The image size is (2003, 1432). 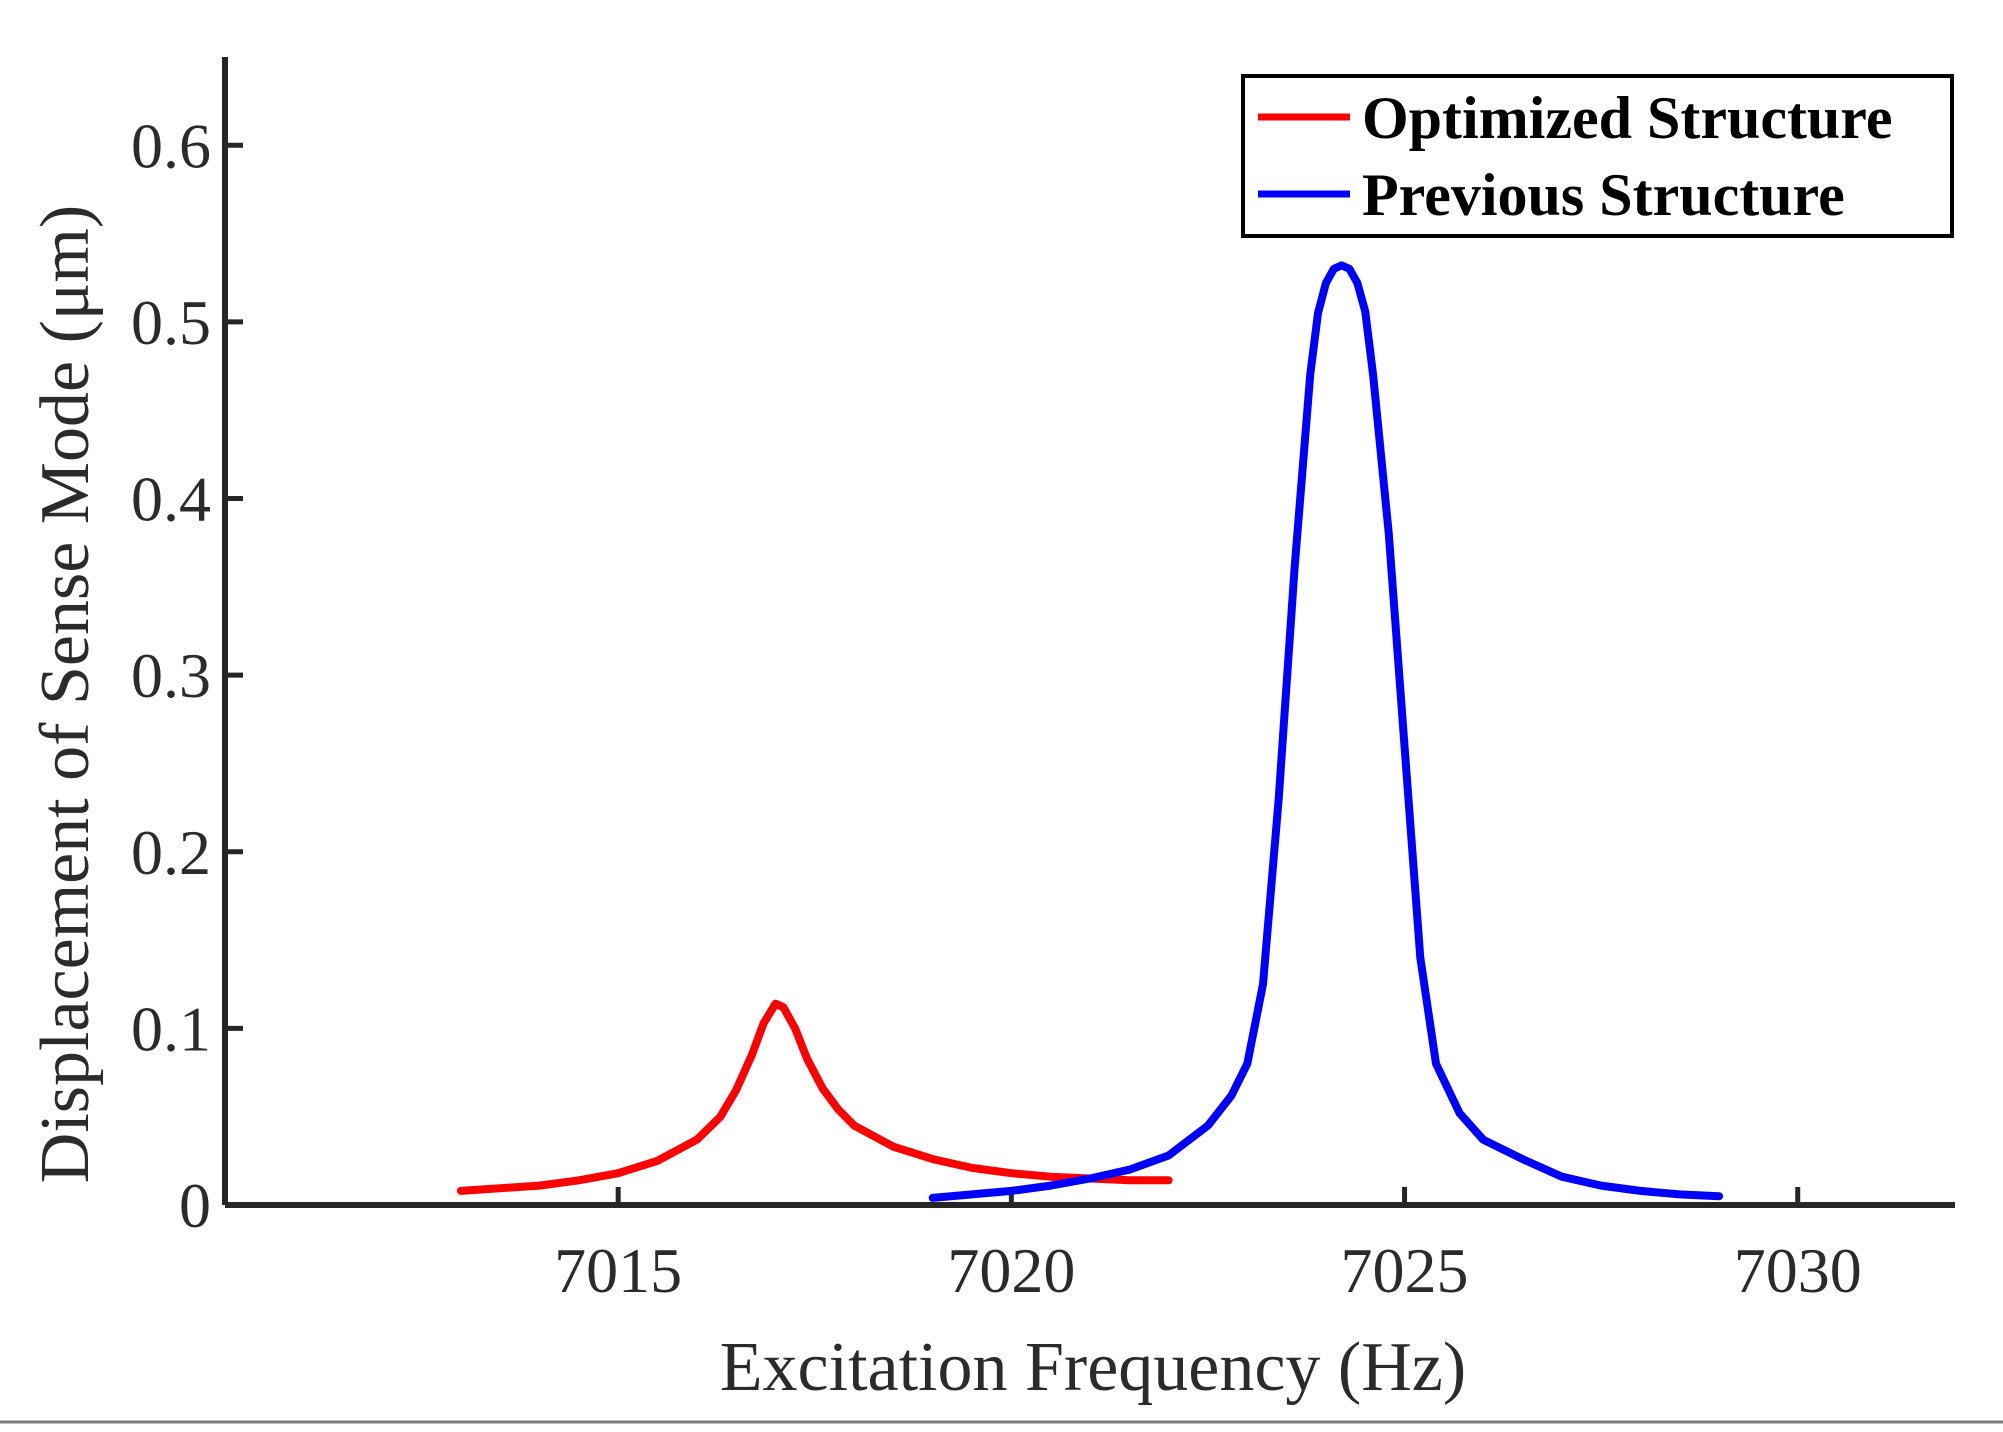 I want to click on y-tick-label: 0, so click(x=195, y=1205).